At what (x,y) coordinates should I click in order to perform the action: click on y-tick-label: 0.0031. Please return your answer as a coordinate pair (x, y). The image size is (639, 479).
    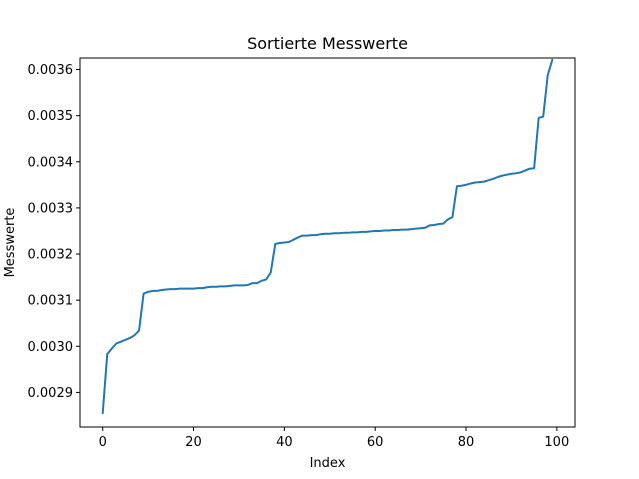
    Looking at the image, I should click on (51, 301).